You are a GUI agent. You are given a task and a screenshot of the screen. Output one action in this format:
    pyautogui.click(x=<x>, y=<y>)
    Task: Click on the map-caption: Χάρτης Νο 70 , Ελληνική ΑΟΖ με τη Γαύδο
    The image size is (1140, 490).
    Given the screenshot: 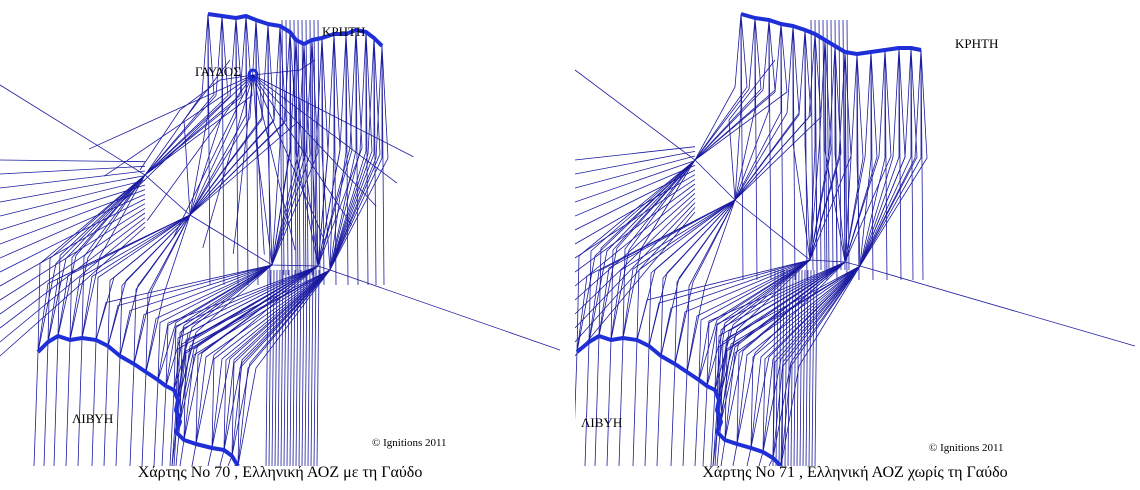 What is the action you would take?
    pyautogui.click(x=280, y=472)
    